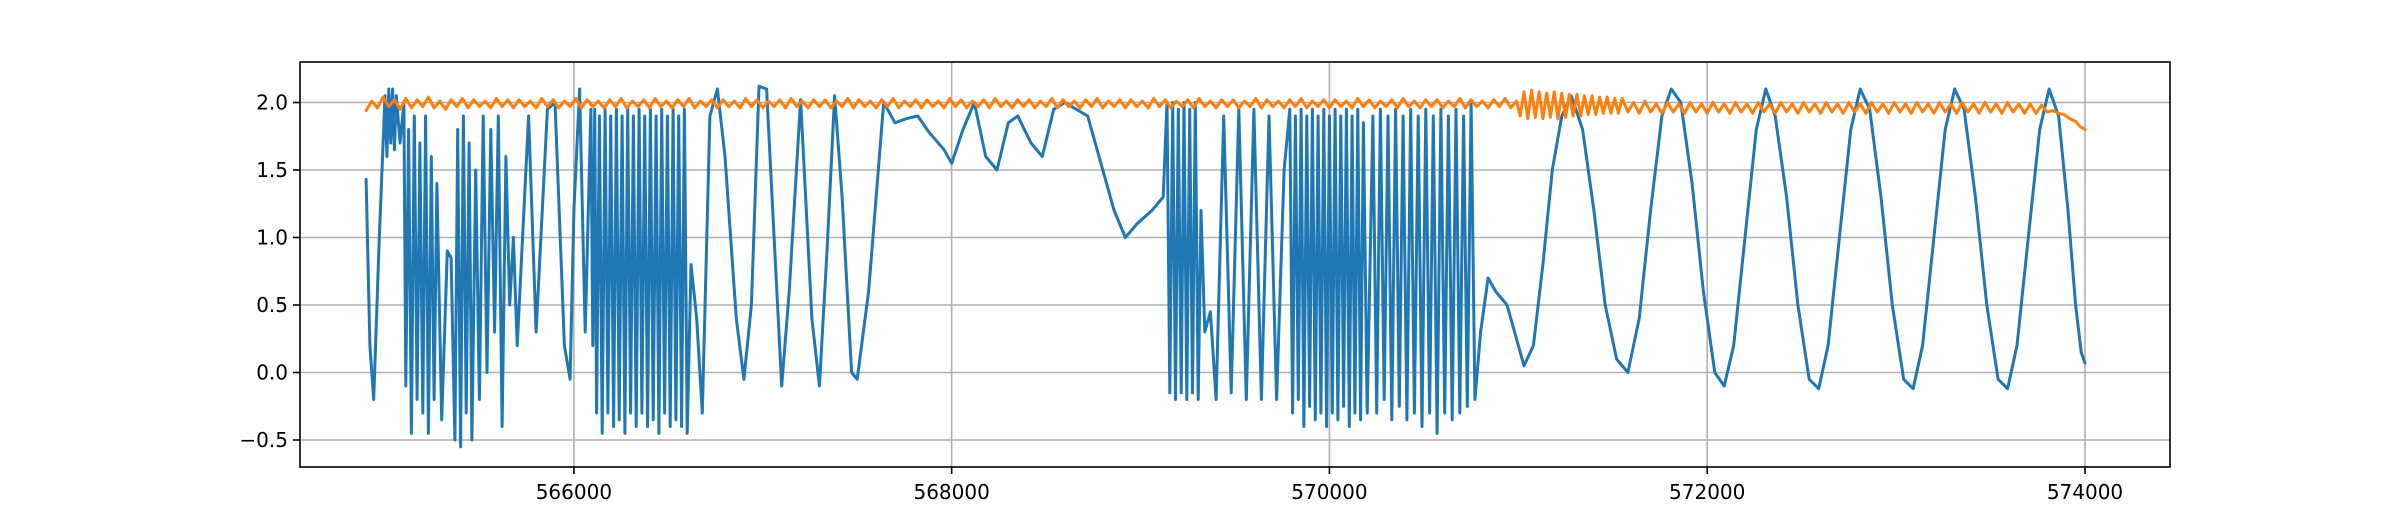 This screenshot has height=525, width=2400. Describe the element at coordinates (272, 103) in the screenshot. I see `y-tick-label: 2.0` at that location.